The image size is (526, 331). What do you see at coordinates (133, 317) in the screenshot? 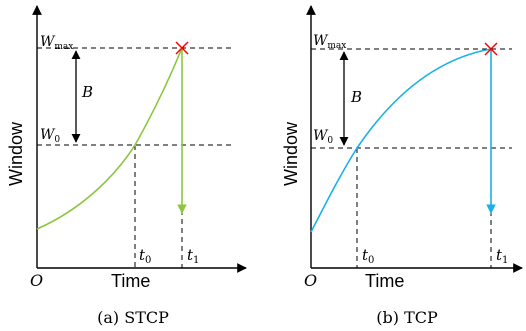
I see `caption-stcp: (a) STCP` at bounding box center [133, 317].